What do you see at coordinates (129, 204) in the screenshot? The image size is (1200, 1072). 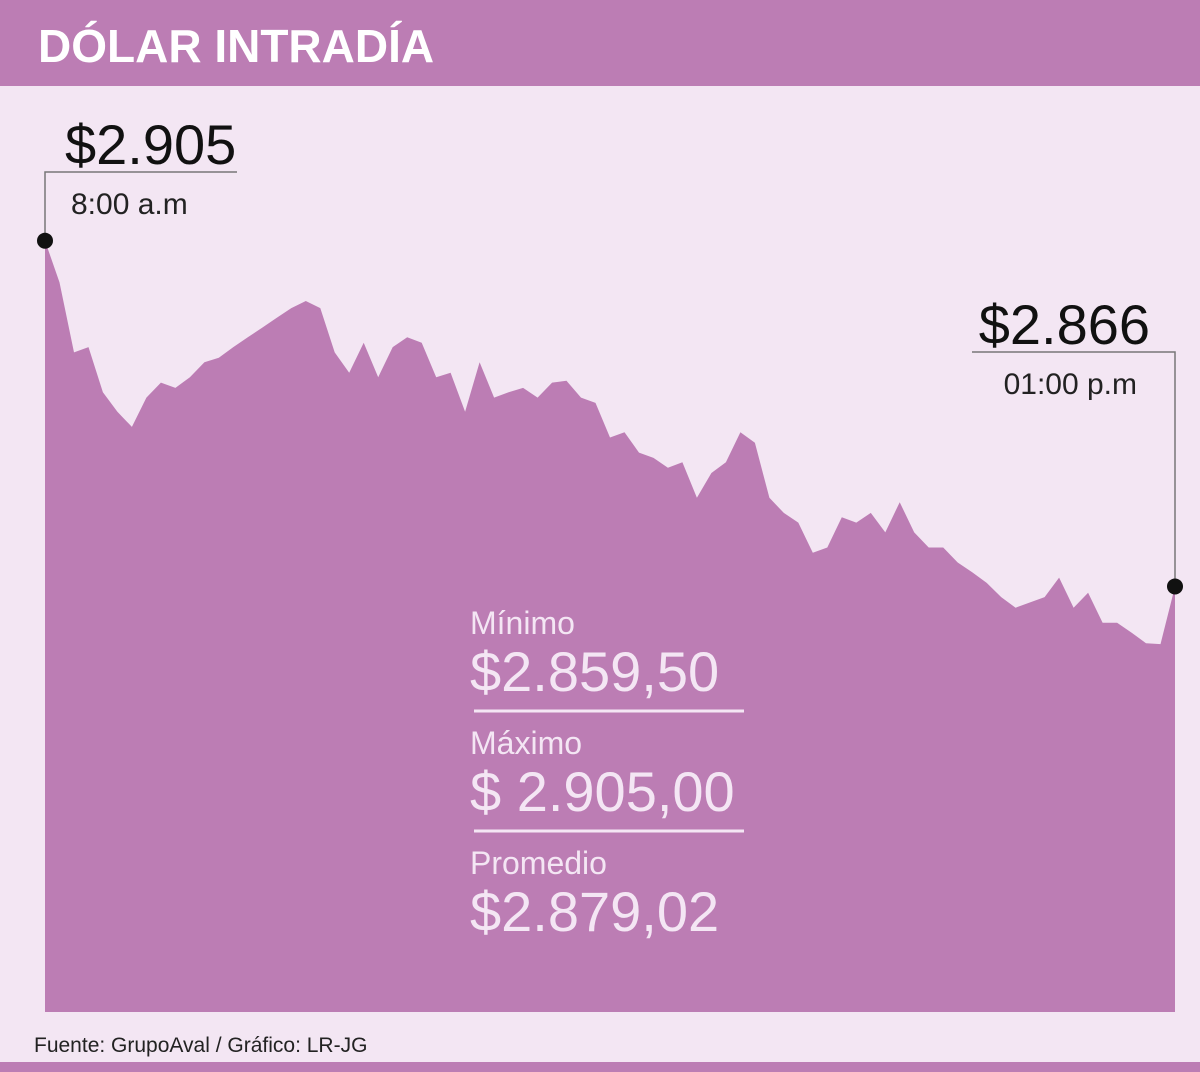 I see `time-label: 8:00 a.m` at bounding box center [129, 204].